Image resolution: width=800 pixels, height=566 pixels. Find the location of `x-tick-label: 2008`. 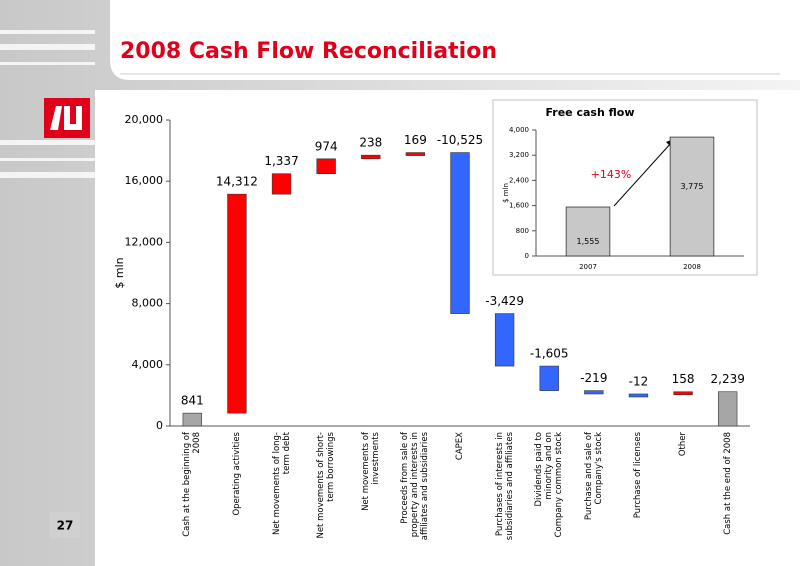

x-tick-label: 2008 is located at coordinates (692, 267).